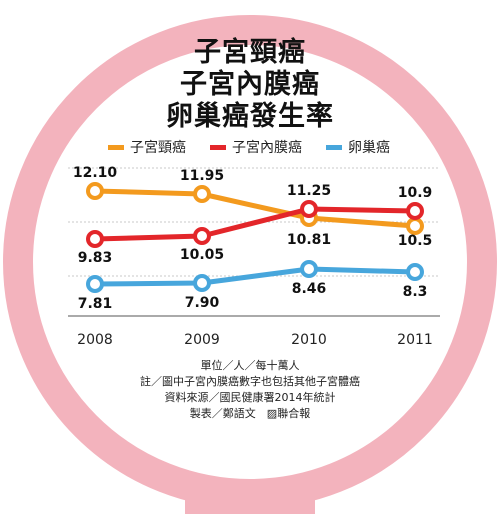  Describe the element at coordinates (250, 84) in the screenshot. I see `chart-title-line-2: 子宮內膜癌` at that location.